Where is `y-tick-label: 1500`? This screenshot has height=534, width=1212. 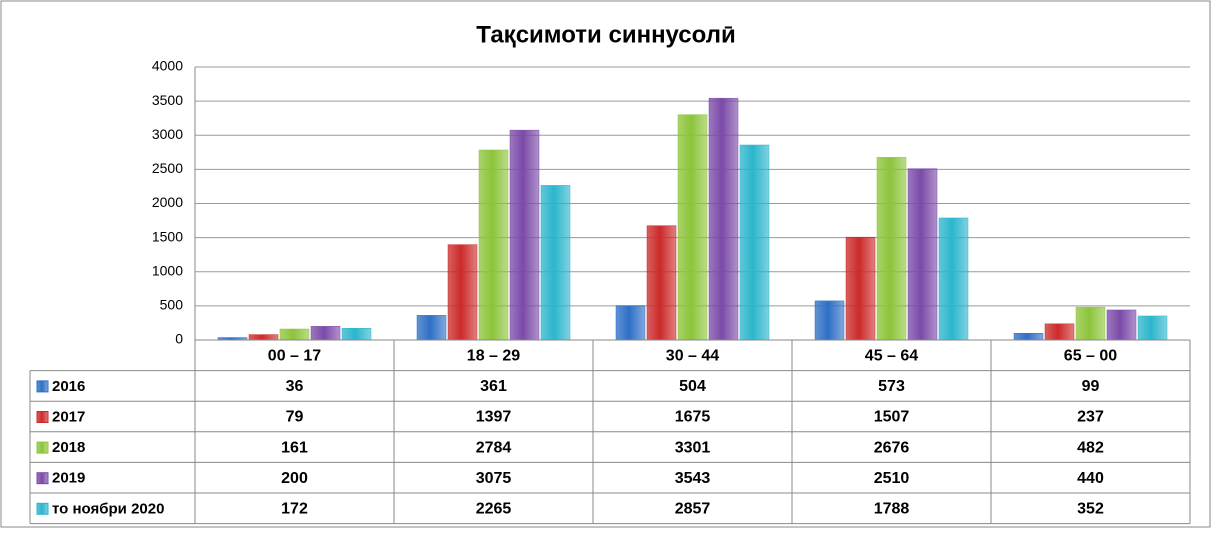
y-tick-label: 1500 is located at coordinates (167, 236).